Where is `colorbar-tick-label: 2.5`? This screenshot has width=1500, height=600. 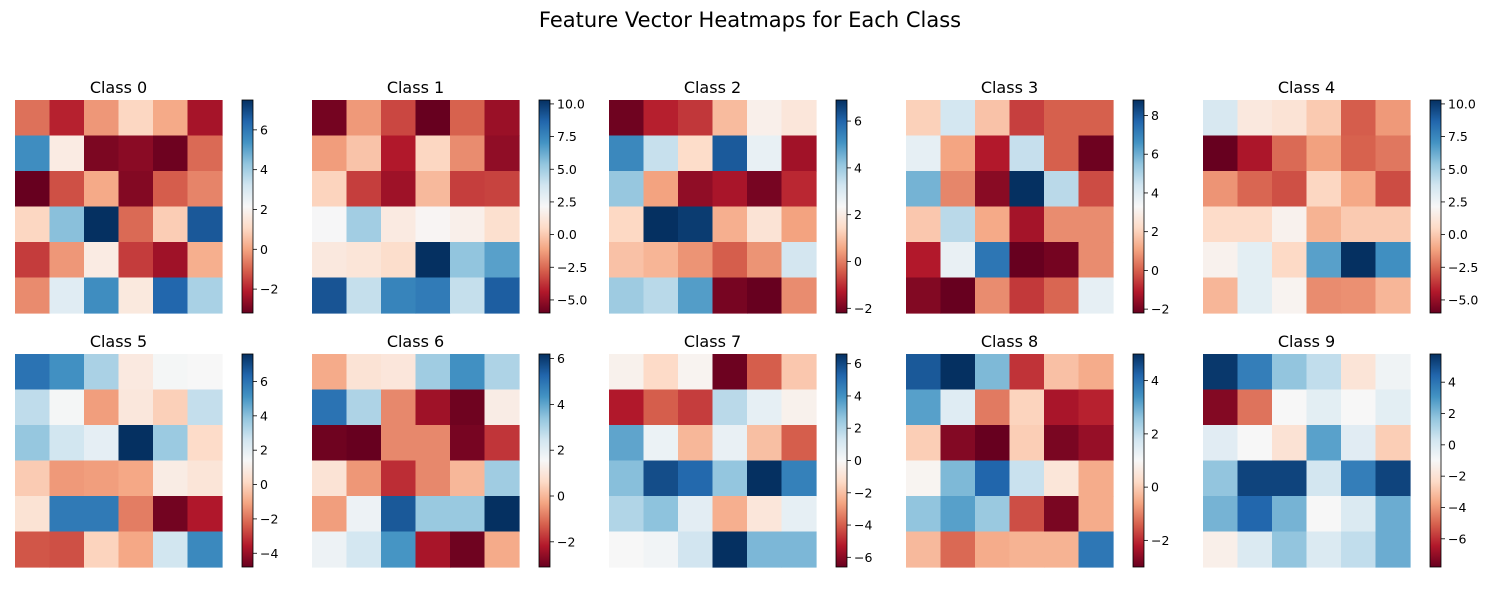
colorbar-tick-label: 2.5 is located at coordinates (567, 201).